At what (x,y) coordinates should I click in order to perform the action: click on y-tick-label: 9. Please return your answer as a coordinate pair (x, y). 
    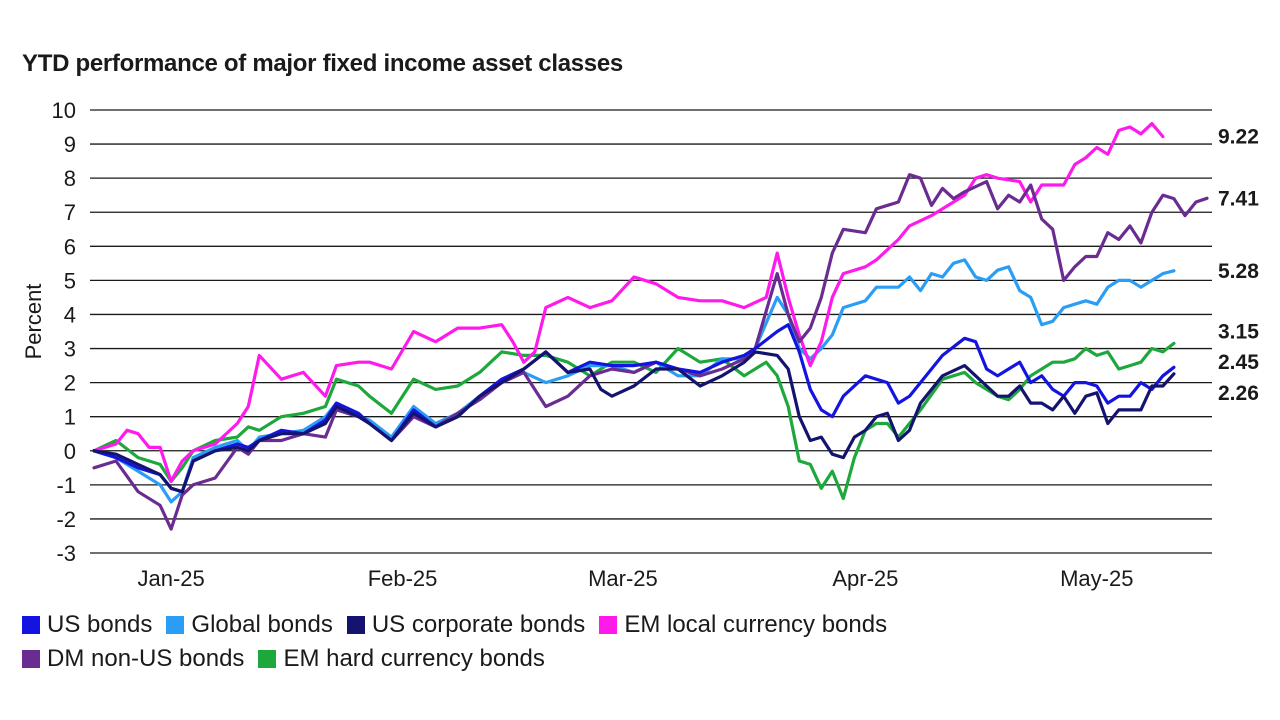
    Looking at the image, I should click on (70, 144).